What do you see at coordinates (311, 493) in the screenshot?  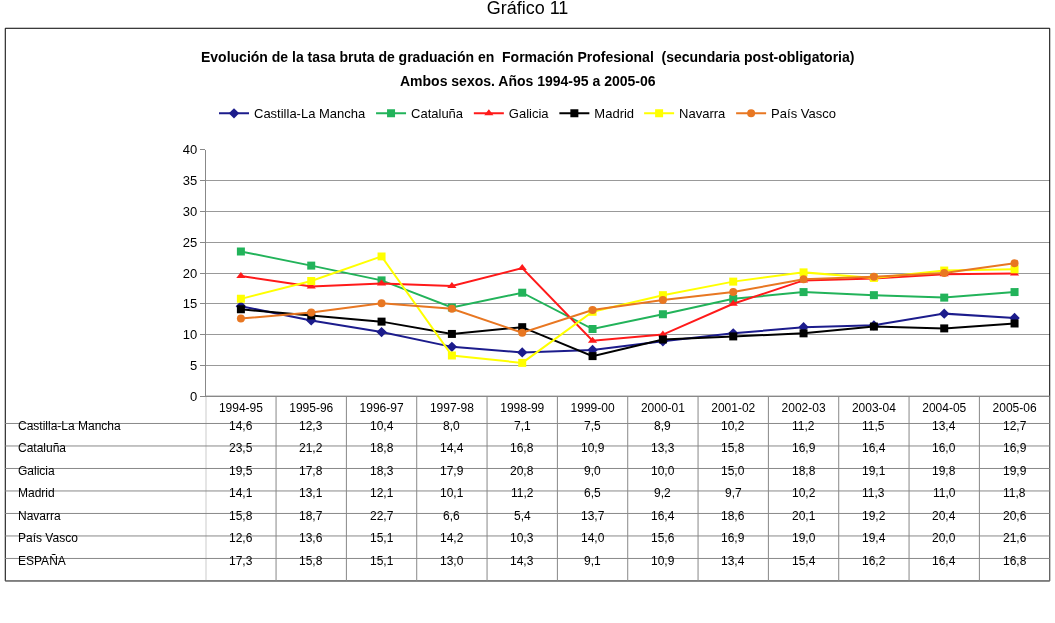 I see `data-label: 13,1` at bounding box center [311, 493].